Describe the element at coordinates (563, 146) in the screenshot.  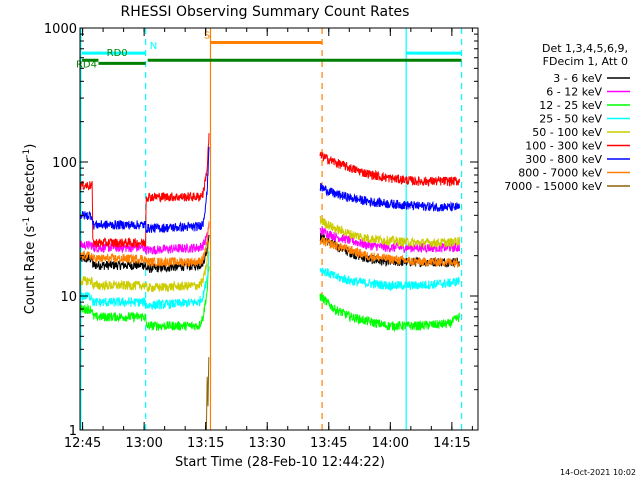
I see `legend-label-5: 100 - 300 keV` at that location.